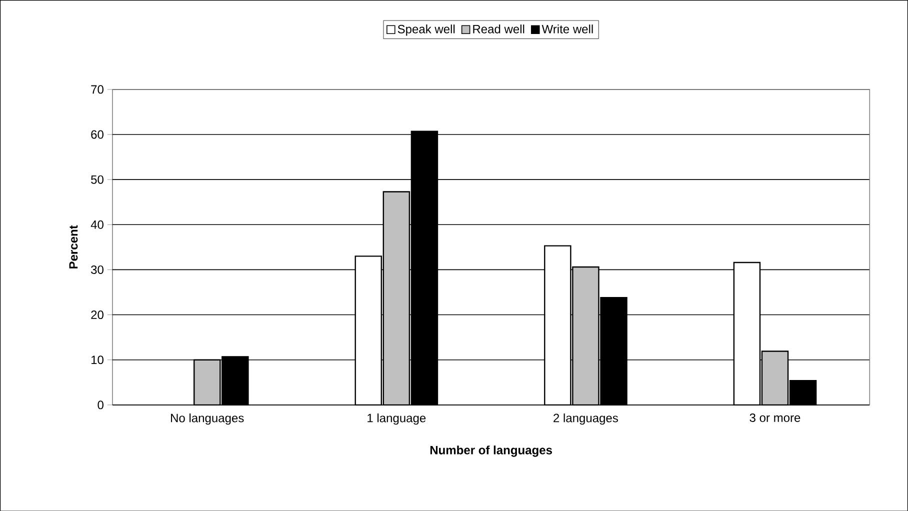 This screenshot has width=908, height=511. Describe the element at coordinates (498, 29) in the screenshot. I see `legend-label: Read well` at that location.